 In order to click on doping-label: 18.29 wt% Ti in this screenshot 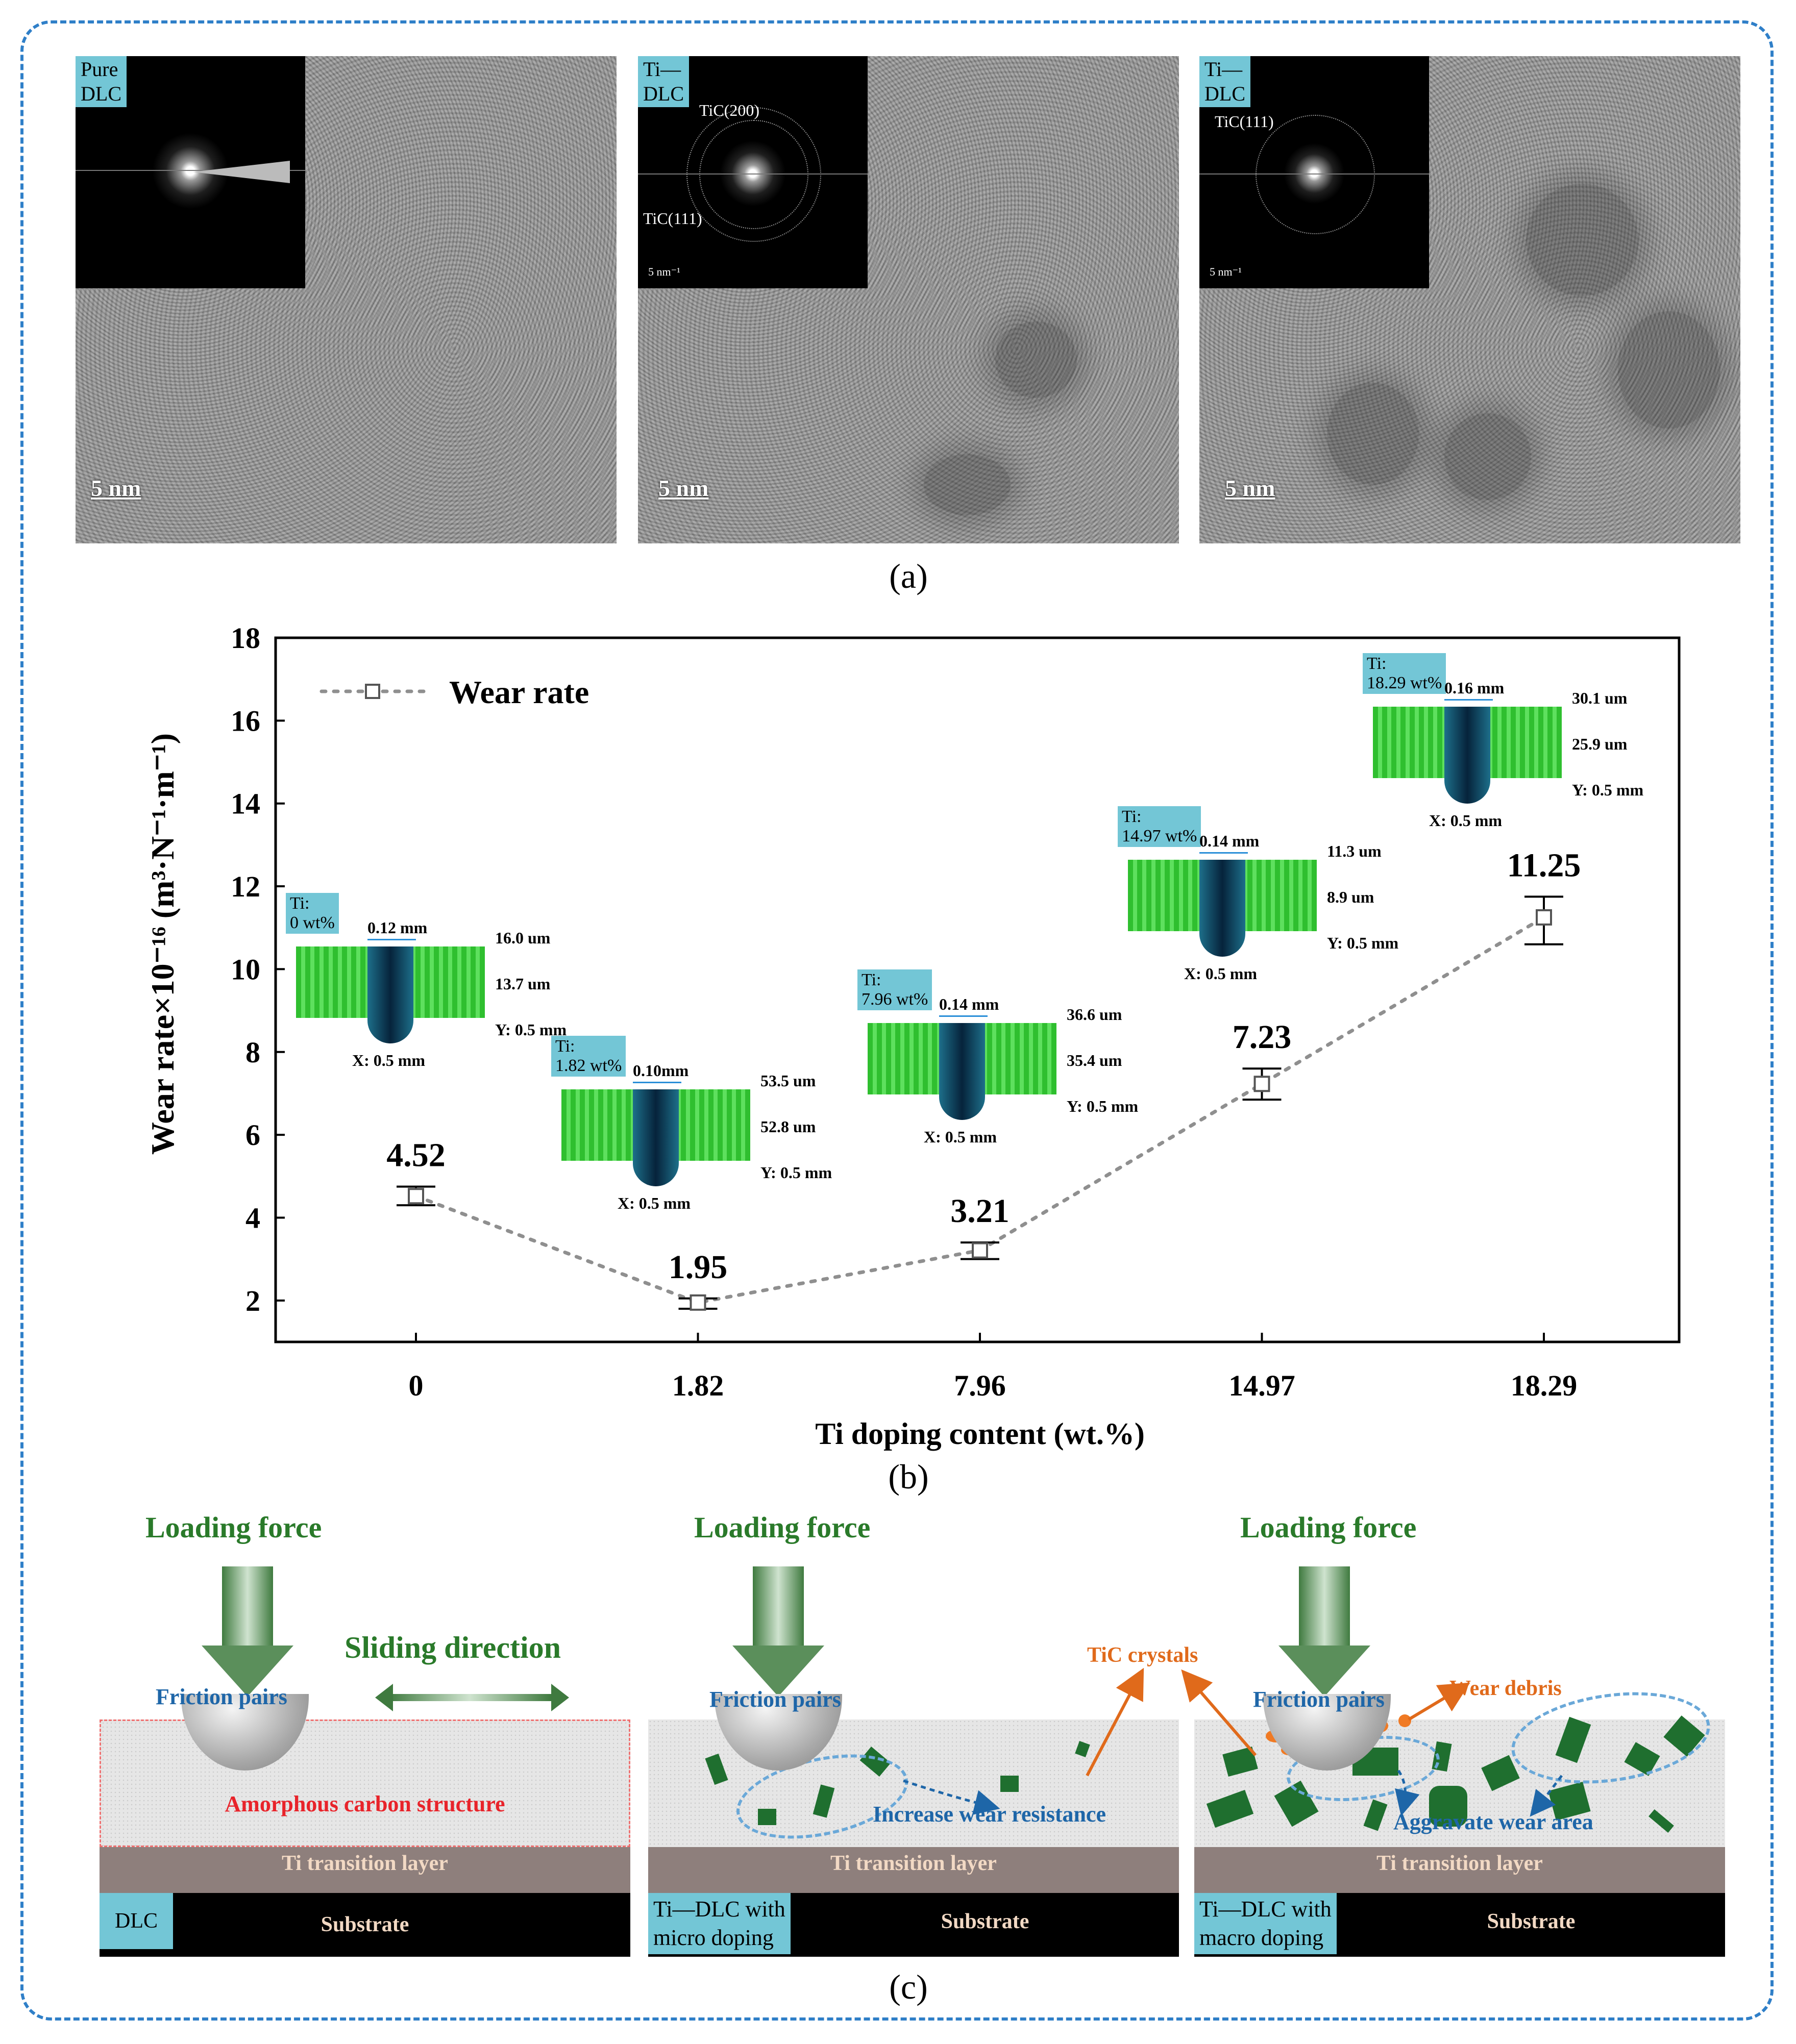, I will do `click(1350, 68)`.